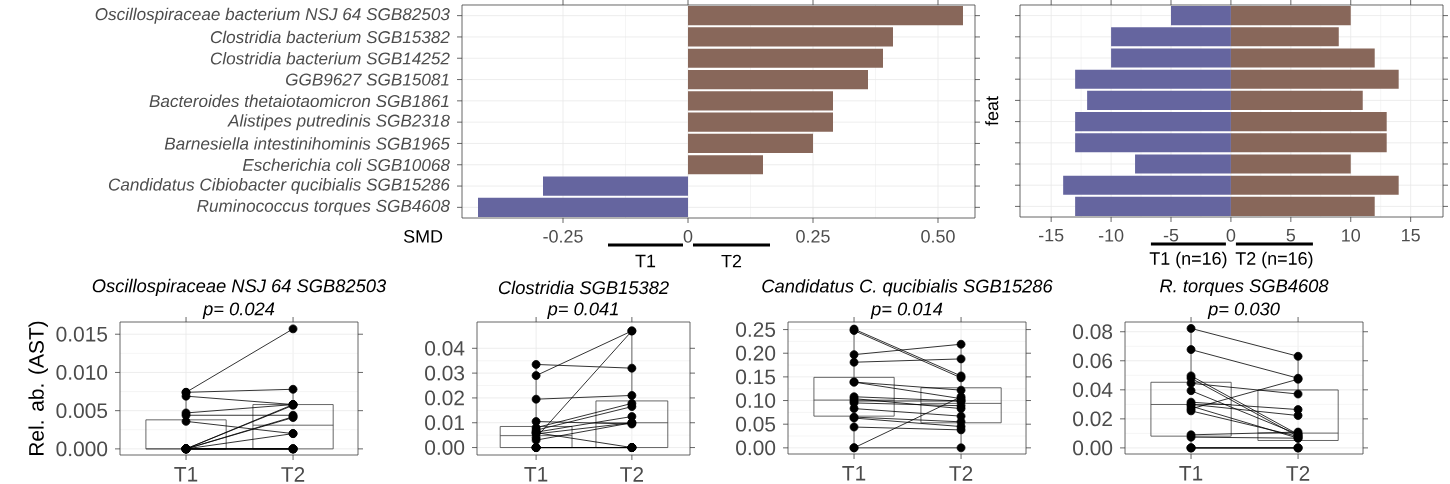 The height and width of the screenshot is (484, 1450). Describe the element at coordinates (756, 353) in the screenshot. I see `y-tick-label: 0.20` at that location.